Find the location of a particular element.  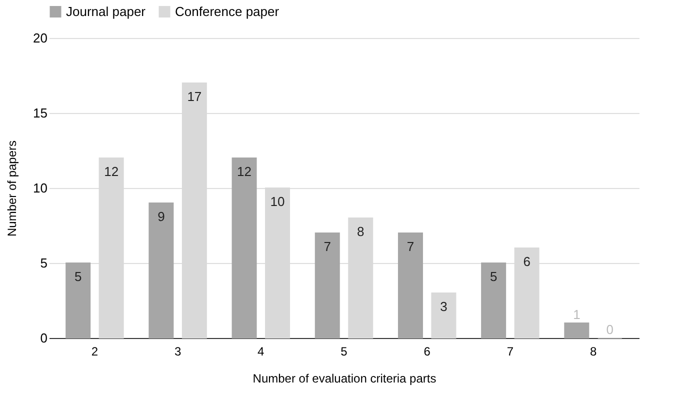

y-axis-title: Number of papers is located at coordinates (12, 188).